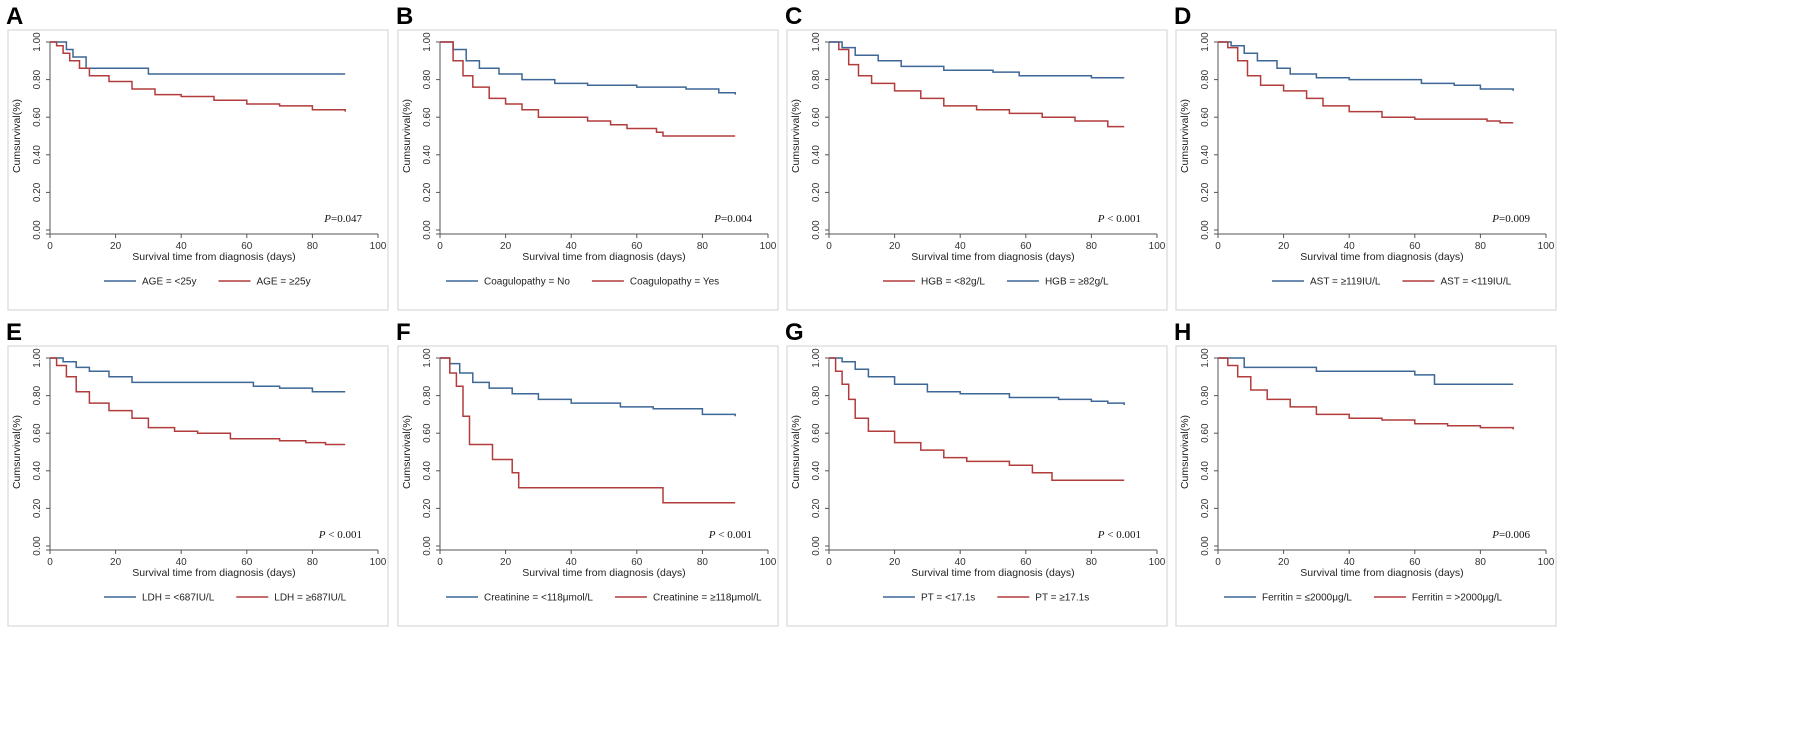  What do you see at coordinates (14, 16) in the screenshot?
I see `panel-letter-a: A` at bounding box center [14, 16].